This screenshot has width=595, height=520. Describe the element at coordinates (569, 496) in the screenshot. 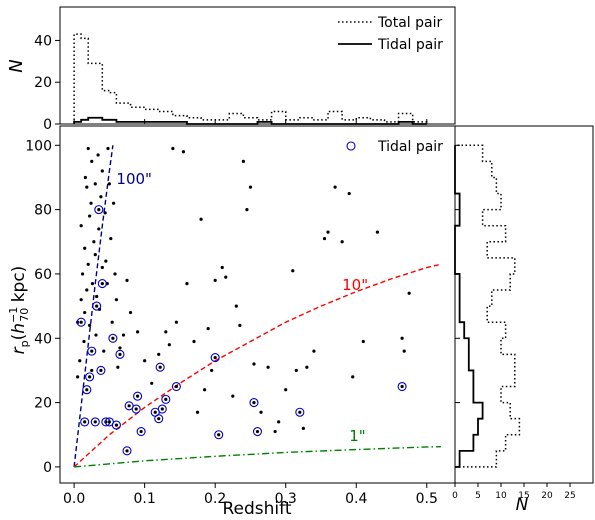

I see `right-x-tick-label: 25` at that location.